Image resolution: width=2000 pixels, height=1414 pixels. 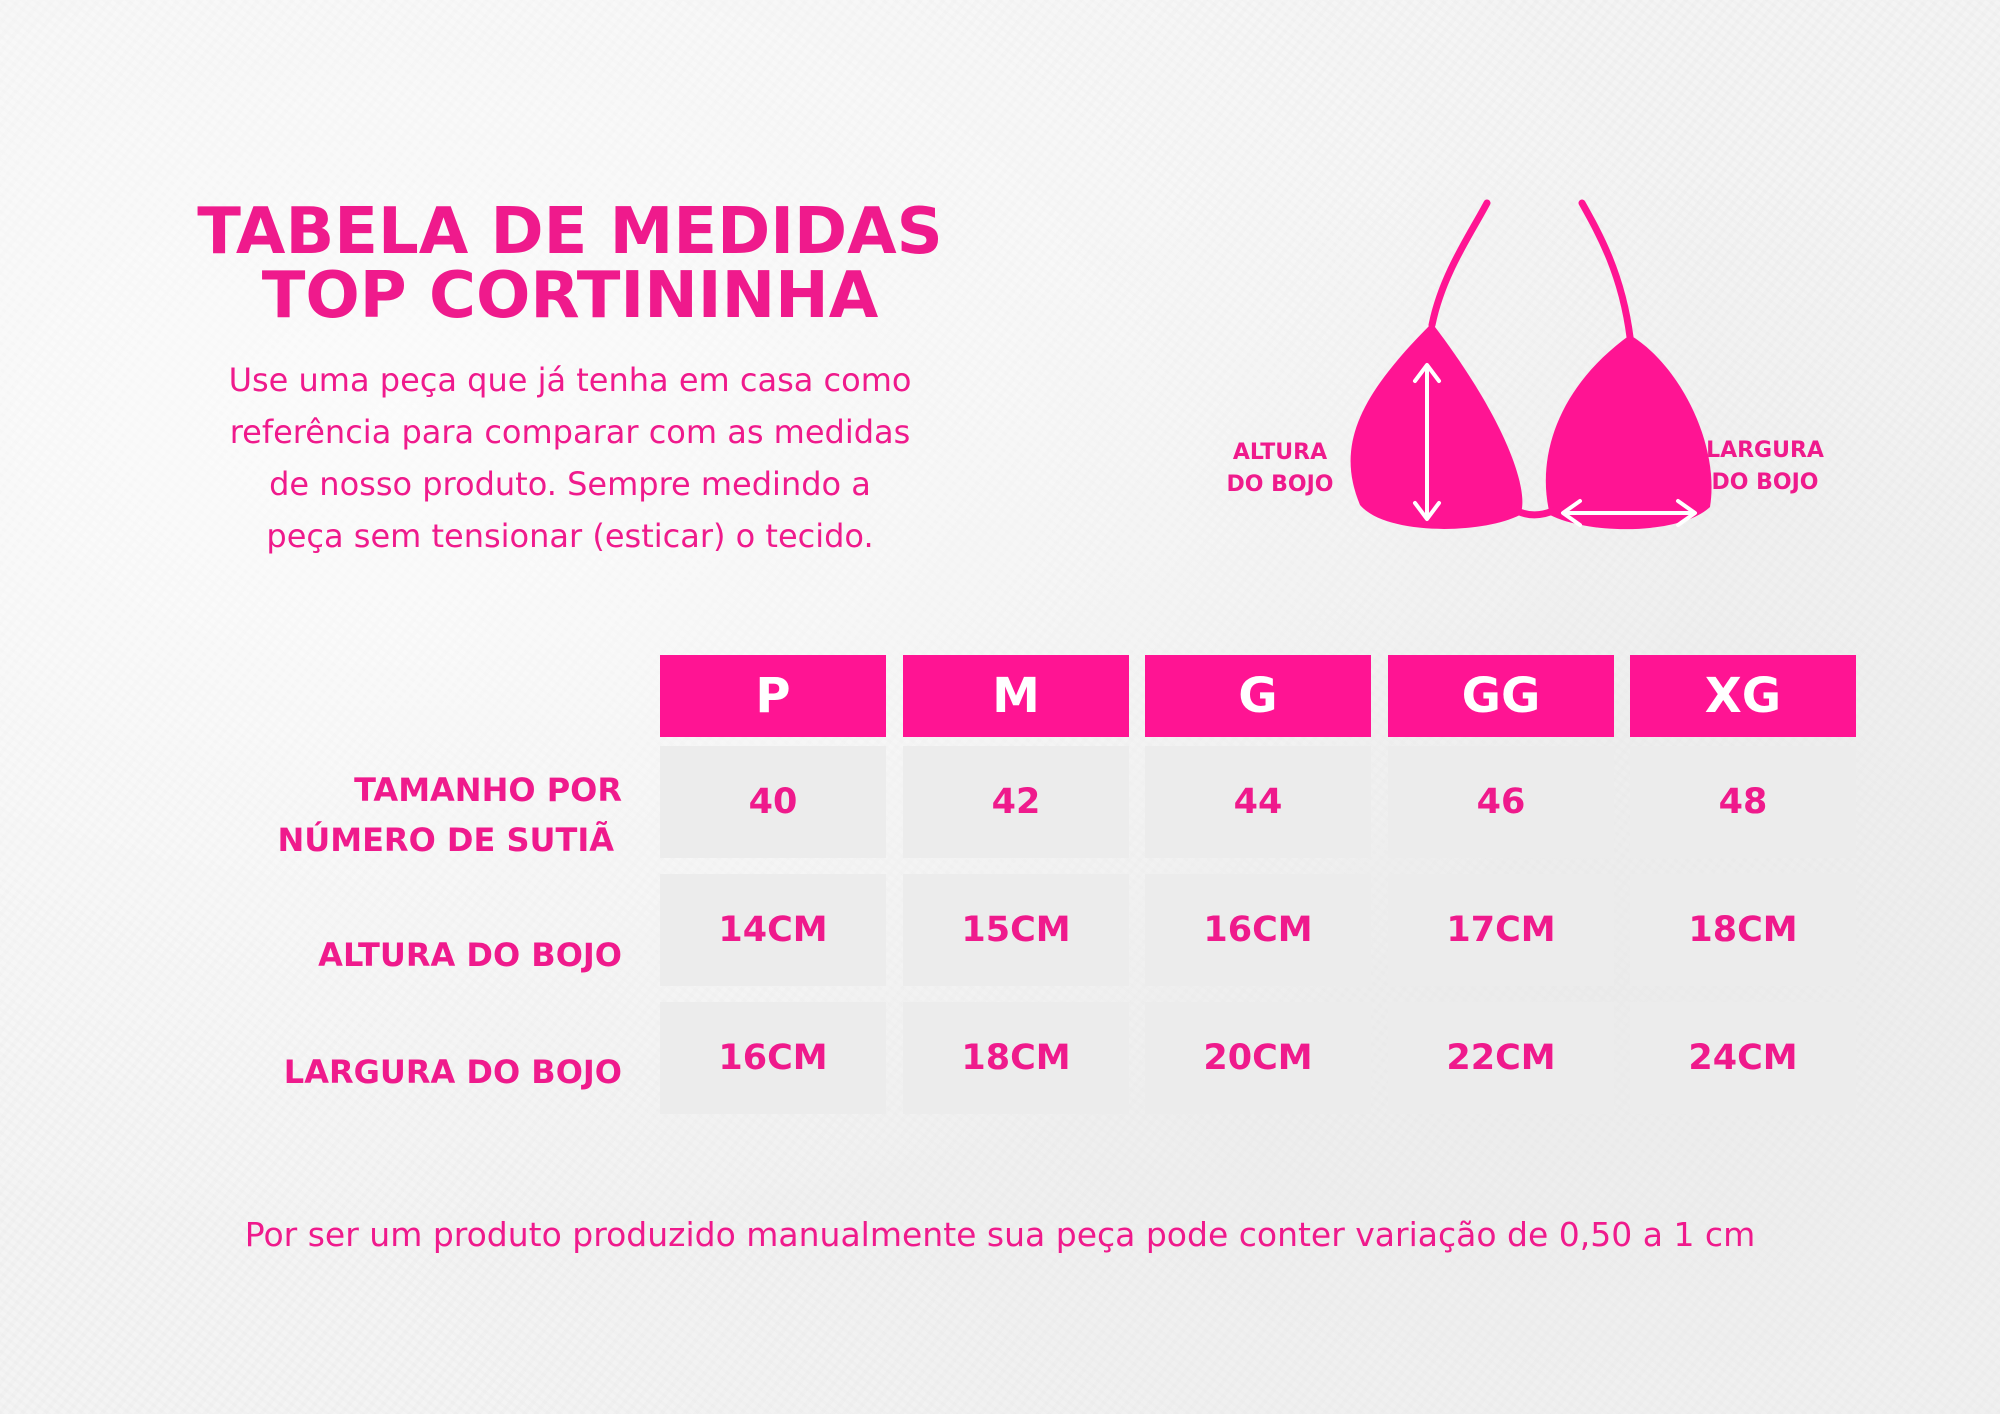 I want to click on intro-line: de nosso produto. Sempre medindo a, so click(x=570, y=484).